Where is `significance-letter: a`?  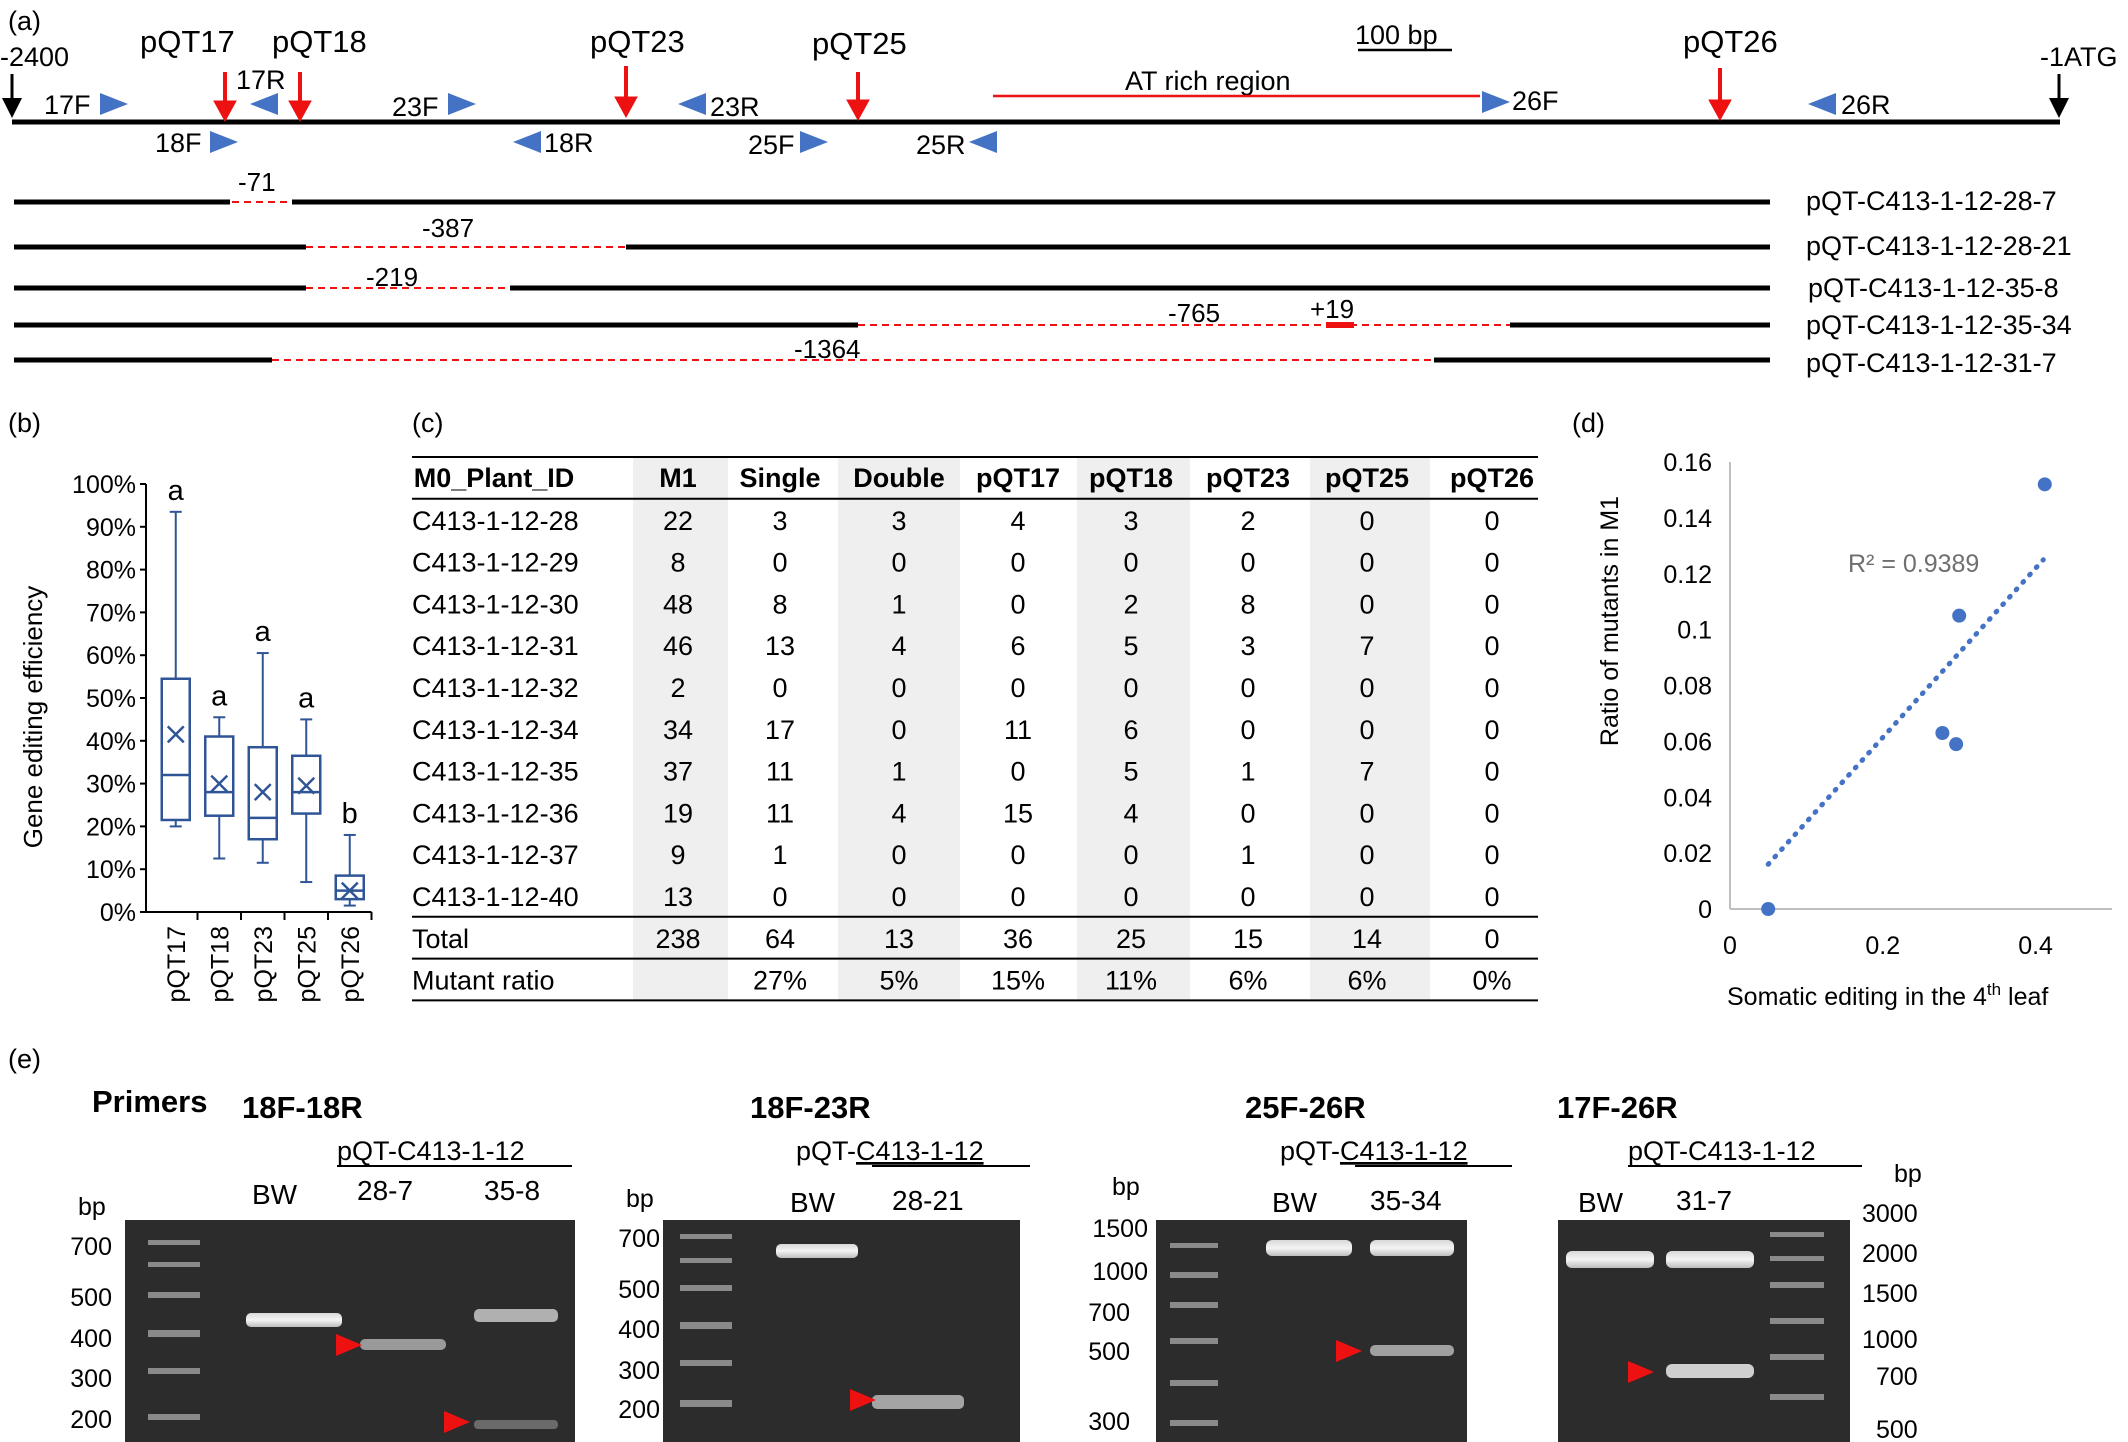 significance-letter: a is located at coordinates (176, 491).